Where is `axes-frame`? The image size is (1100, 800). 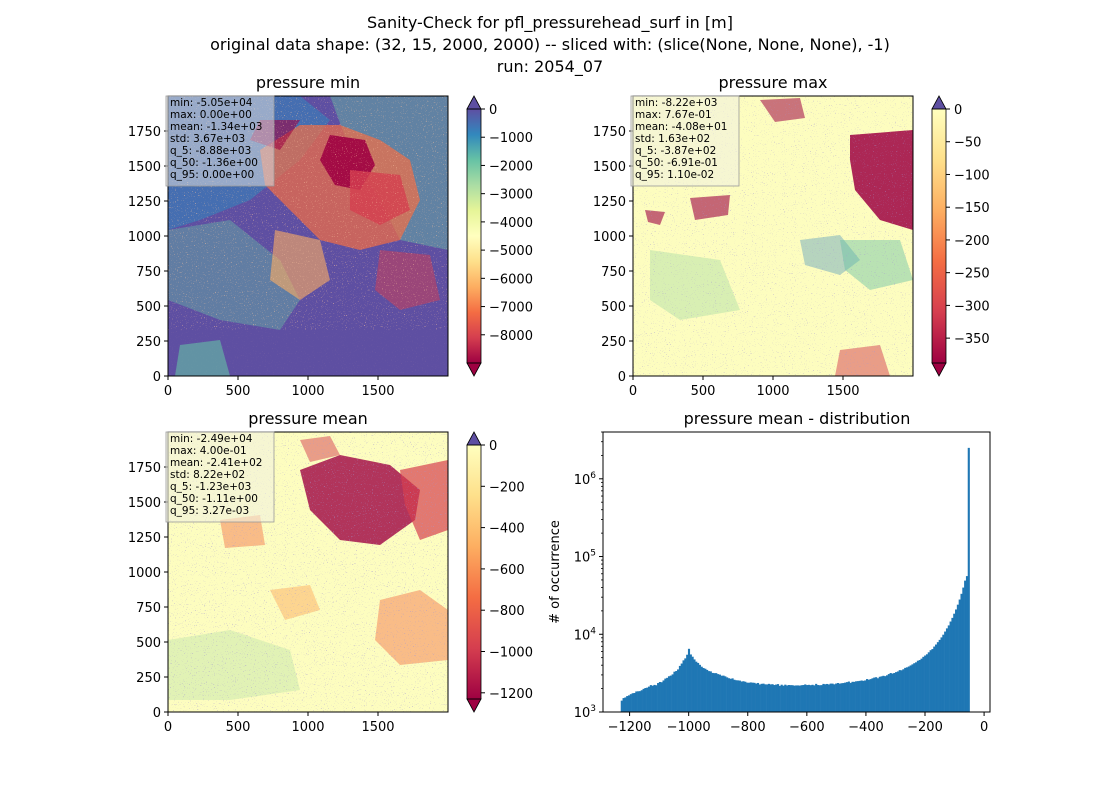 axes-frame is located at coordinates (796, 572).